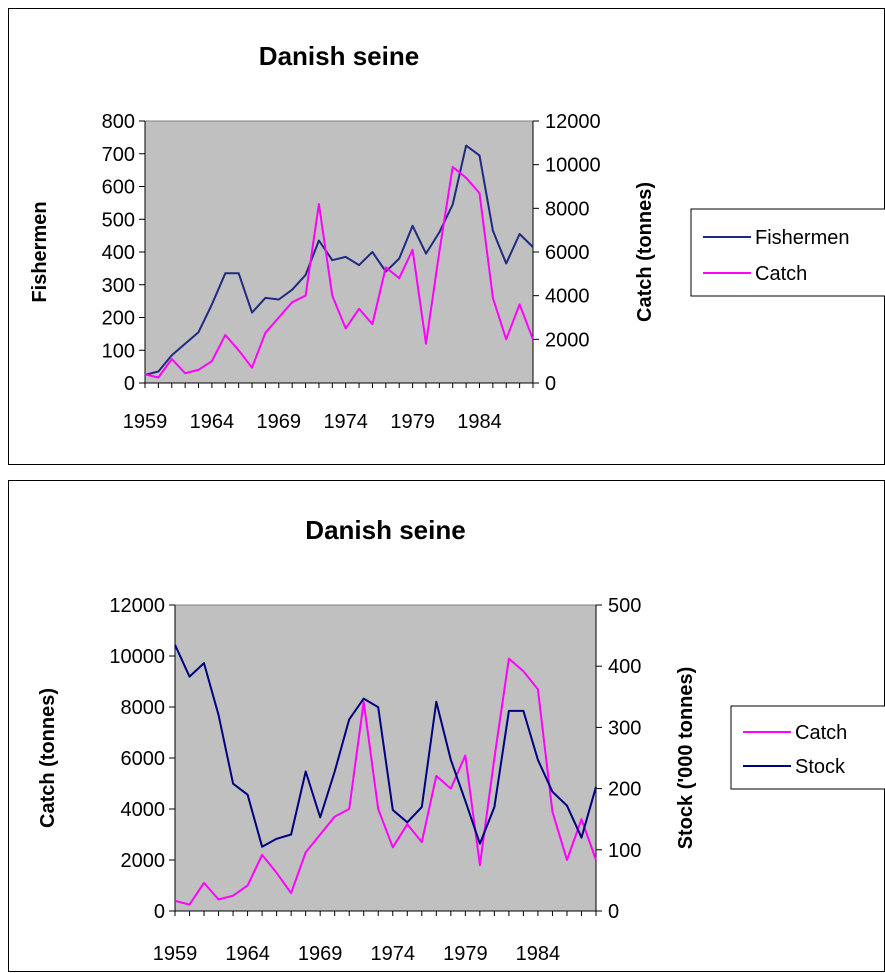 This screenshot has width=885, height=973. What do you see at coordinates (137, 657) in the screenshot?
I see `y-left-tick-label: 10000` at bounding box center [137, 657].